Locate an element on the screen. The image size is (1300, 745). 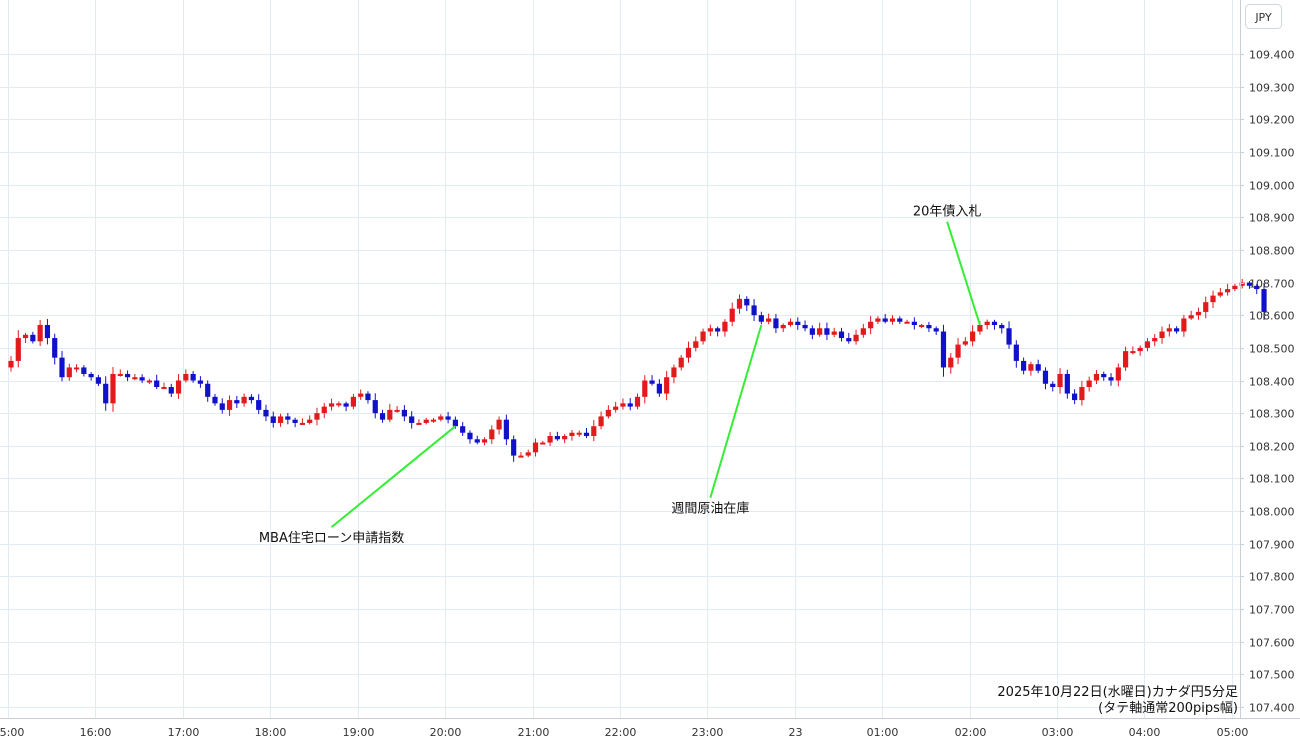
time-tick-label: 22:00 is located at coordinates (621, 732).